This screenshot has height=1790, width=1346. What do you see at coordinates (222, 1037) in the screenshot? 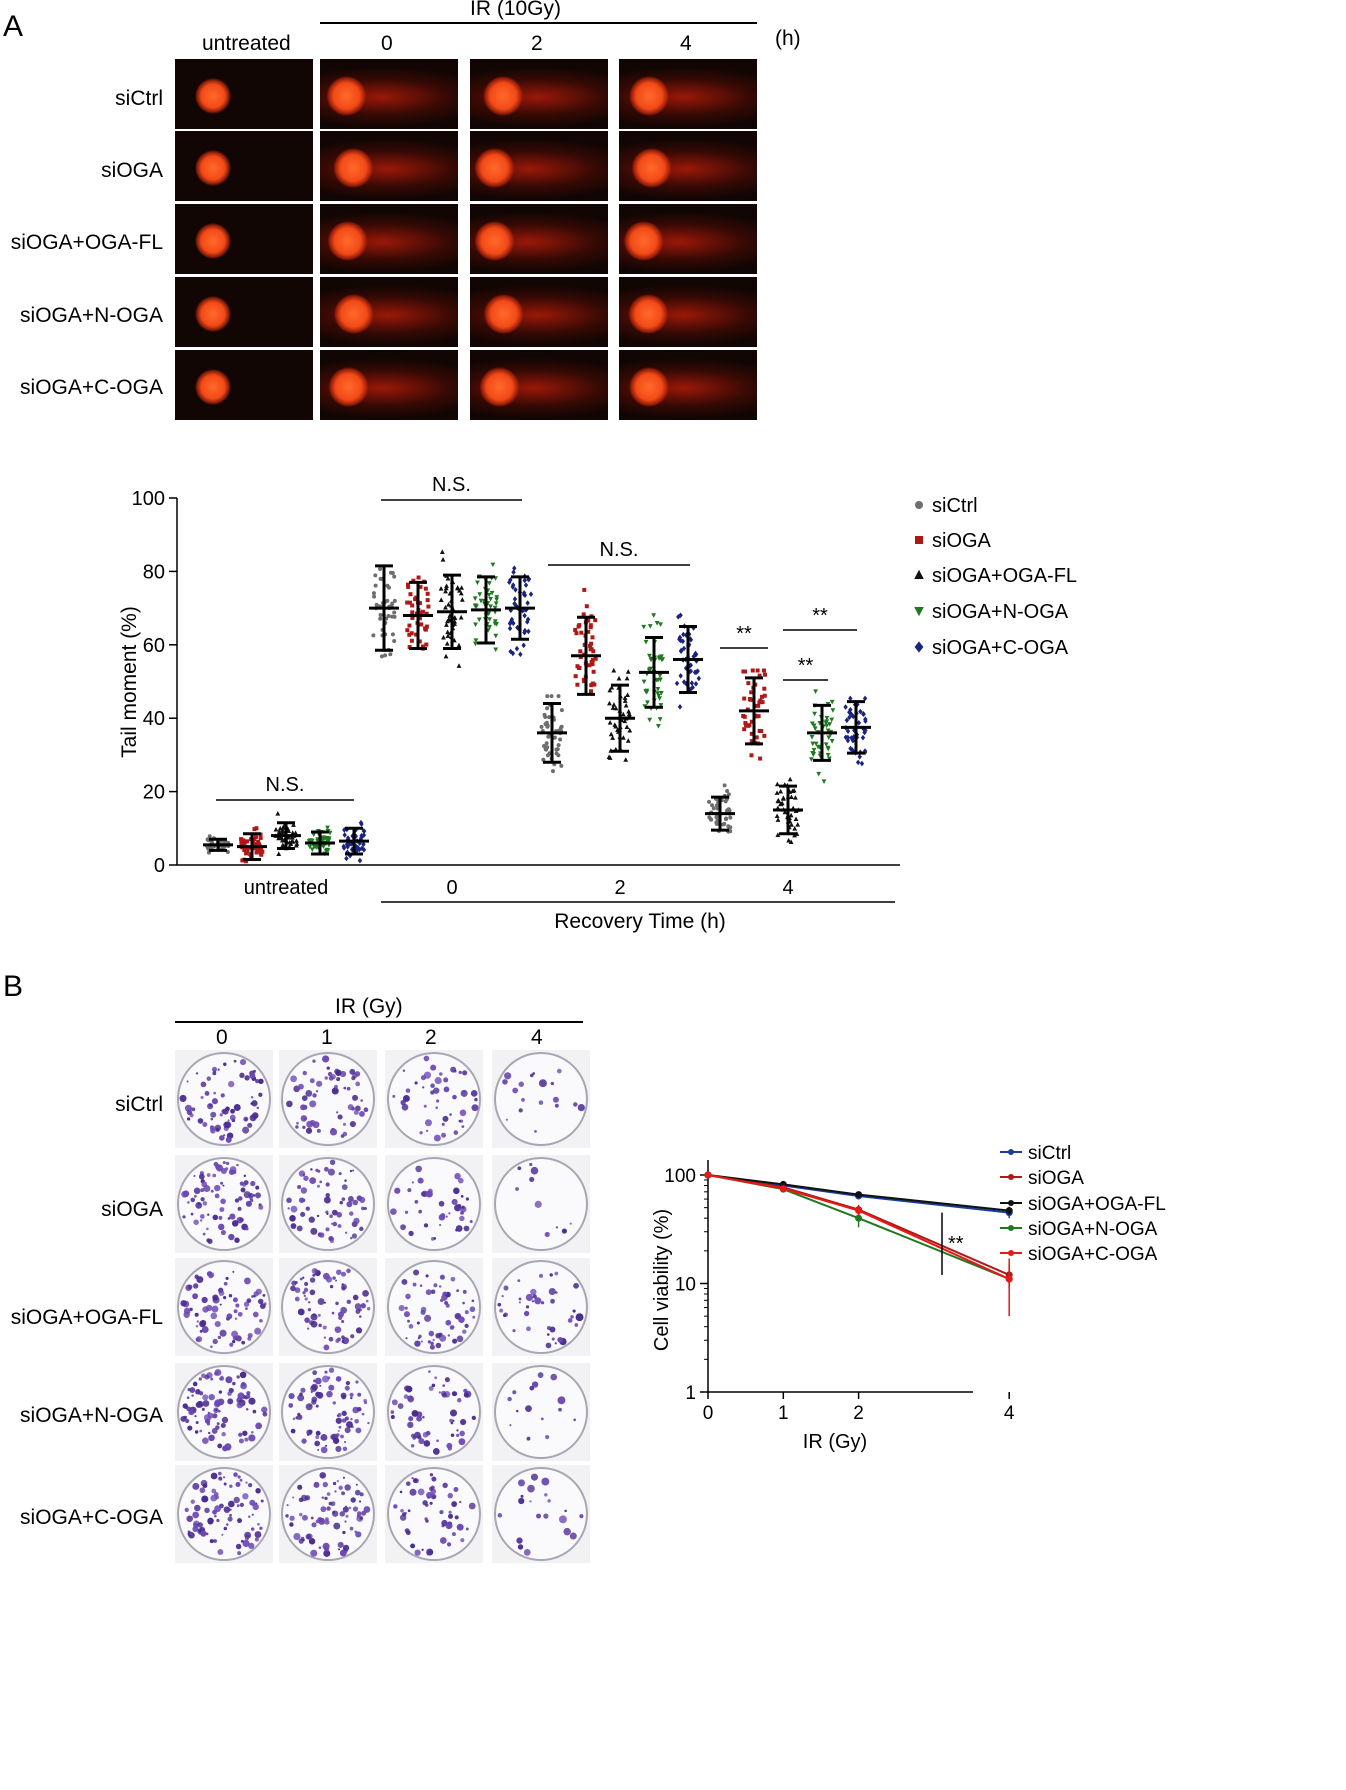
I see `plate-col-label-0: 0` at bounding box center [222, 1037].